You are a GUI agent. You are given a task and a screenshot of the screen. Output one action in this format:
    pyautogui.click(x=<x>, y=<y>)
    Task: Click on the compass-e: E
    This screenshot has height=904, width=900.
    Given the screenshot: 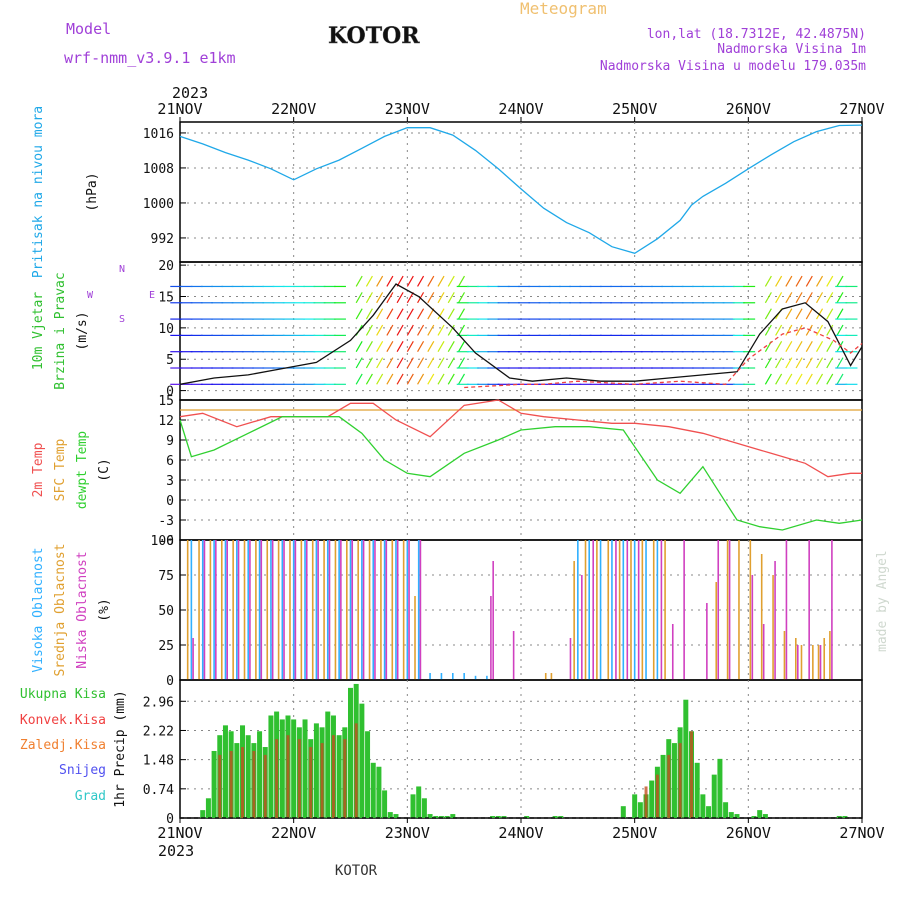 What is the action you would take?
    pyautogui.click(x=152, y=295)
    